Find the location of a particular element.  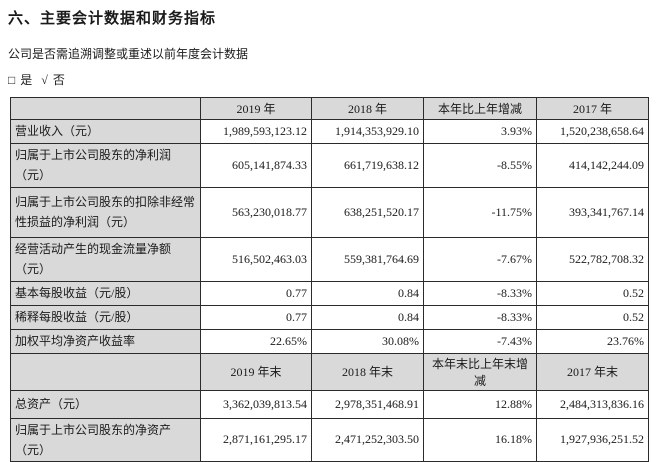

checkbox-unchecked-icon: □ is located at coordinates (12, 80).